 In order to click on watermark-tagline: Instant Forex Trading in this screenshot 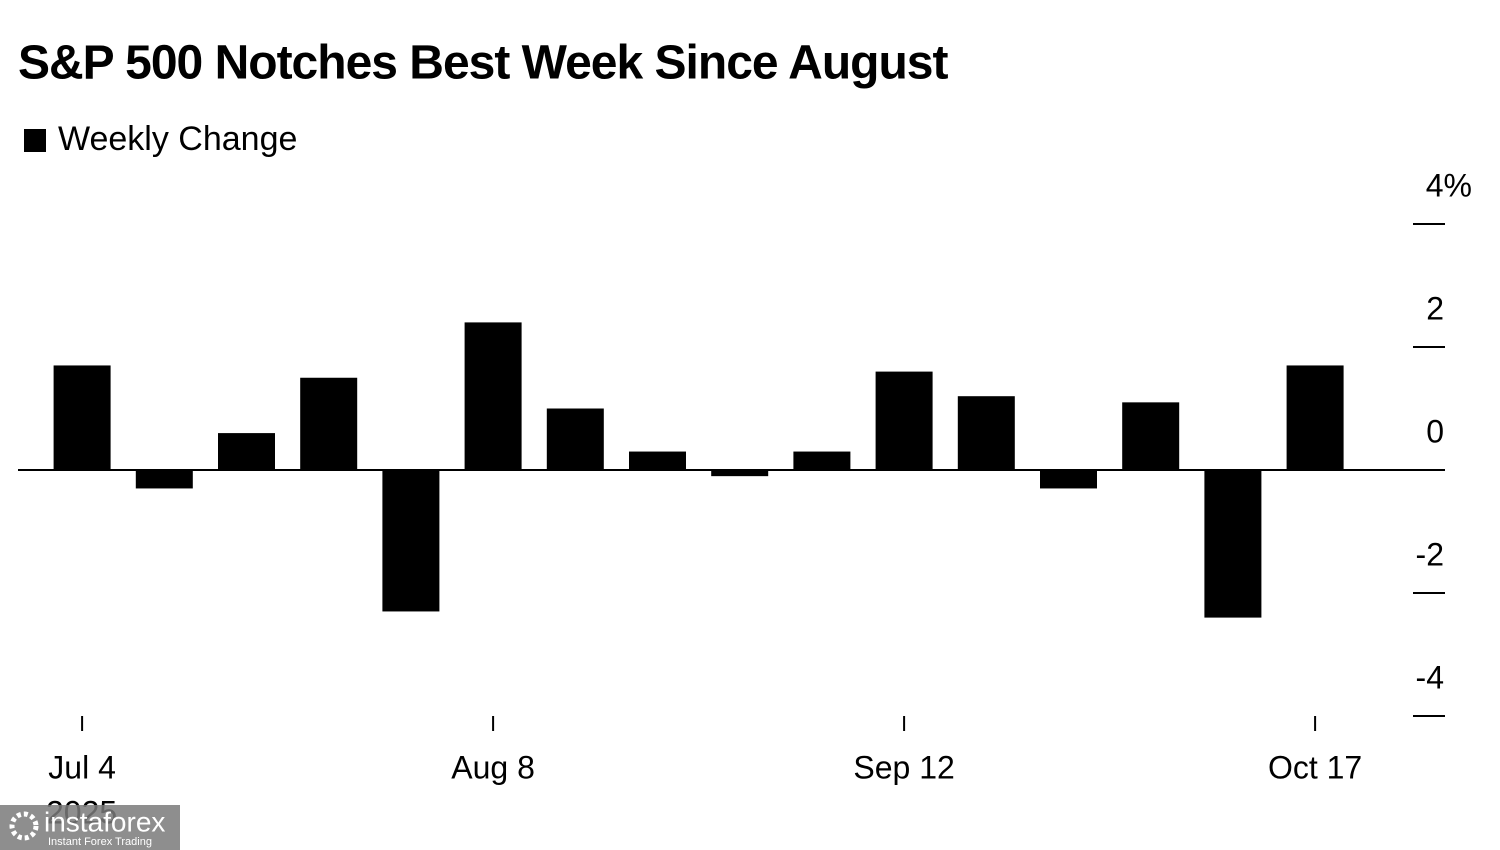, I will do `click(100, 842)`.